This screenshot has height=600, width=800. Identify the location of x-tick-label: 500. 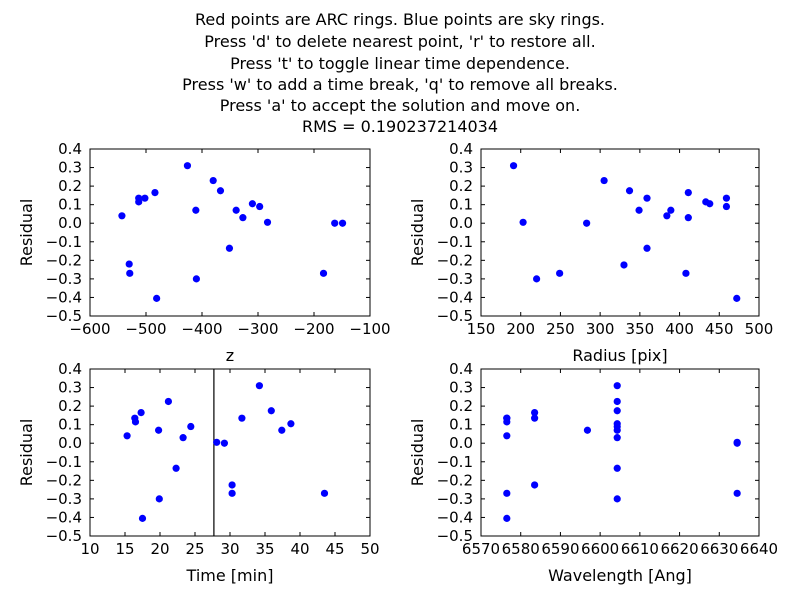
(759, 329).